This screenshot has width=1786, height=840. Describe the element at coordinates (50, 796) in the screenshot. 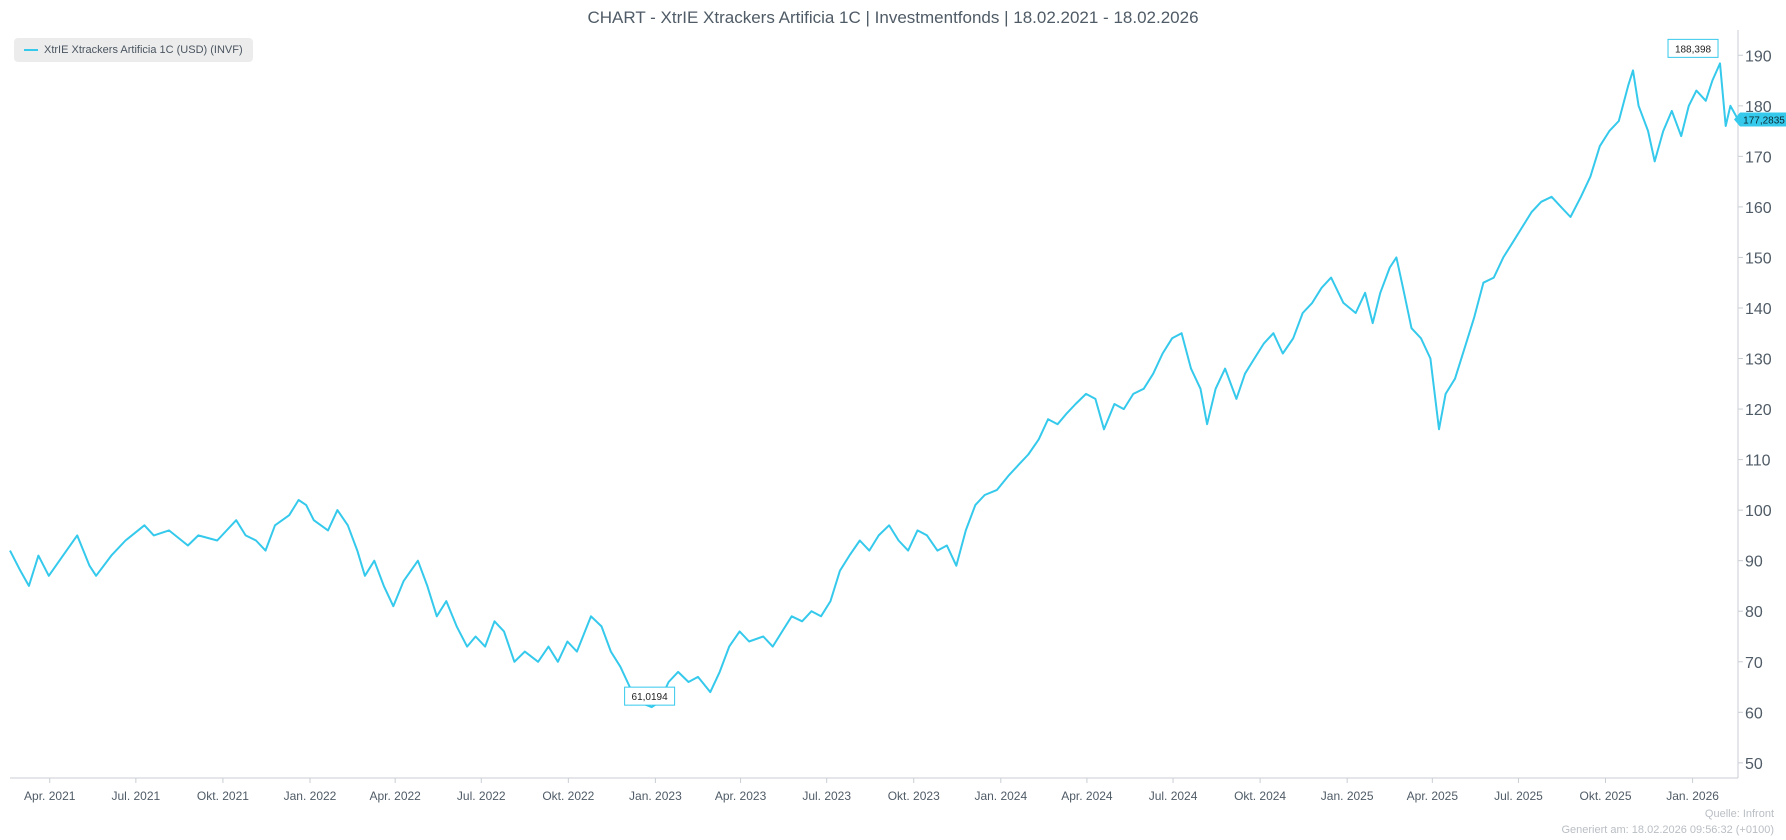

I see `x-tick-label: Apr. 2021` at that location.